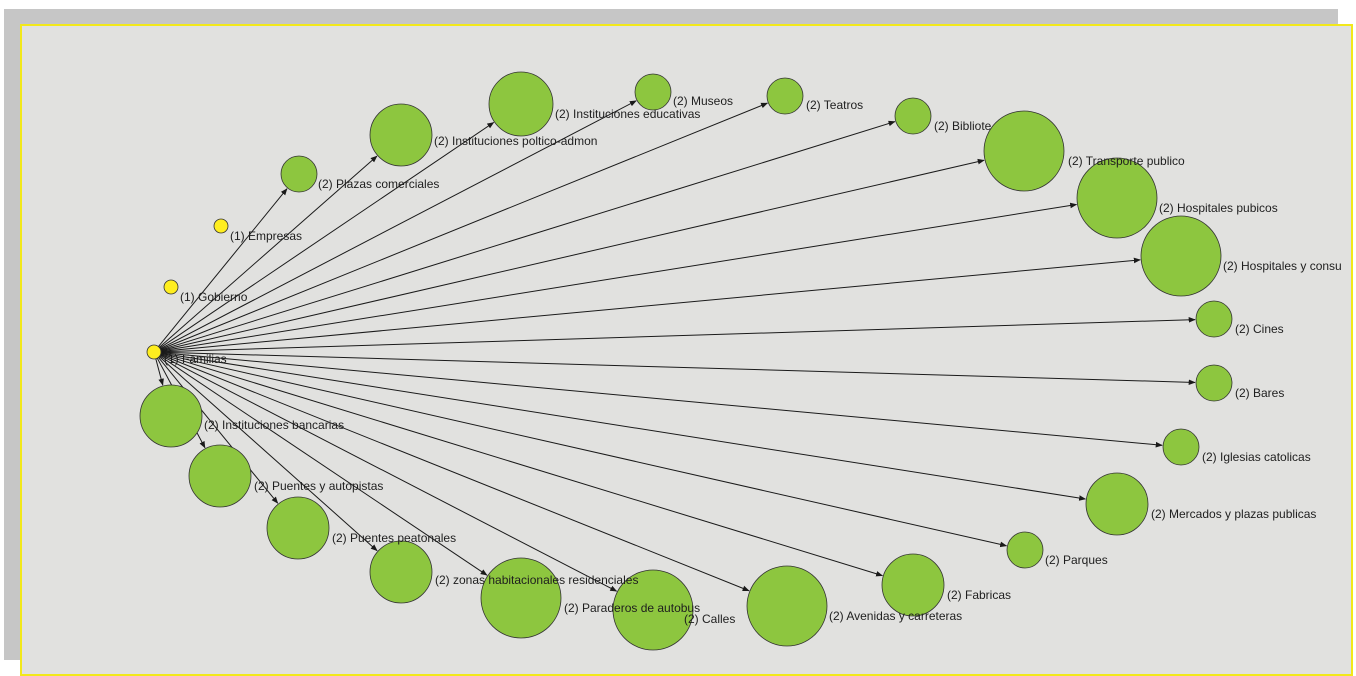 This screenshot has width=1356, height=676. What do you see at coordinates (895, 616) in the screenshot?
I see `node-label-avenidas-y-carreteras: (2) Avenidas y carreteras` at bounding box center [895, 616].